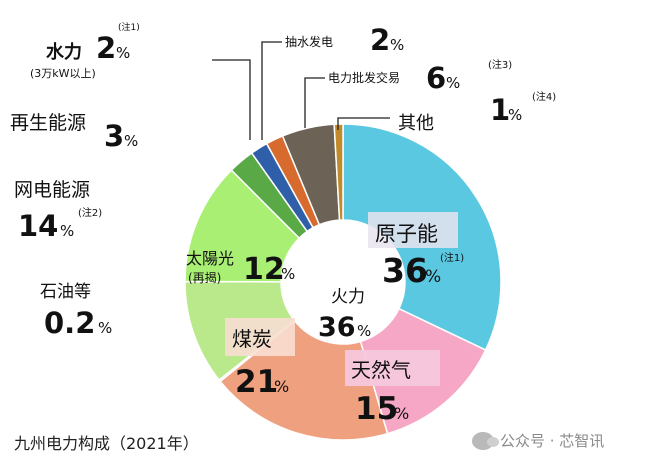 Image resolution: width=660 pixels, height=471 pixels. What do you see at coordinates (309, 41) in the screenshot?
I see `pumped-name: 抽水发电` at bounding box center [309, 41].